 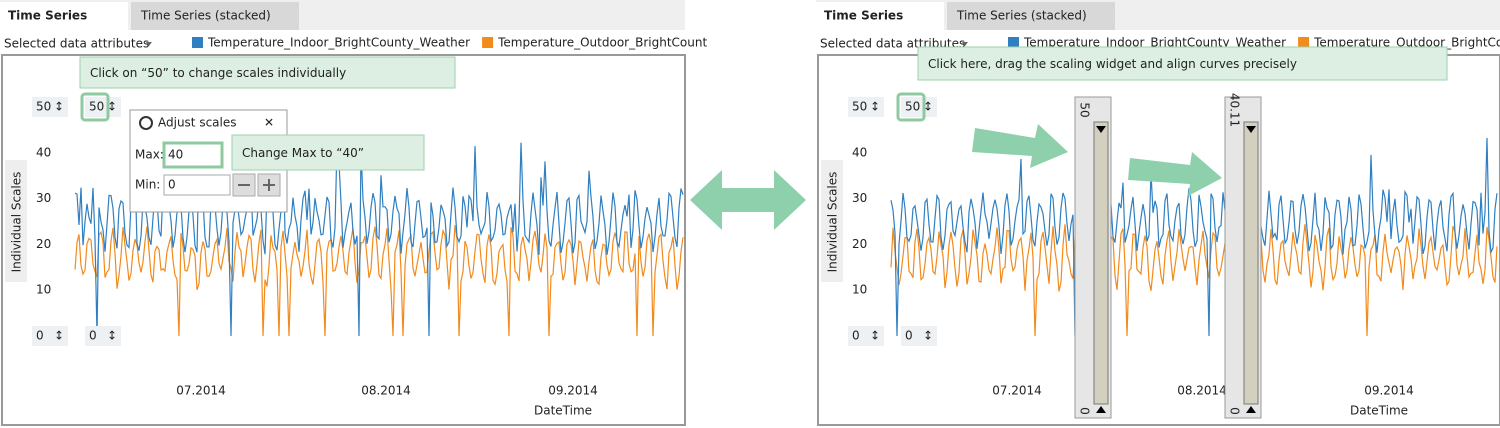 What do you see at coordinates (1235, 110) in the screenshot?
I see `widget-top: 40.11` at bounding box center [1235, 110].